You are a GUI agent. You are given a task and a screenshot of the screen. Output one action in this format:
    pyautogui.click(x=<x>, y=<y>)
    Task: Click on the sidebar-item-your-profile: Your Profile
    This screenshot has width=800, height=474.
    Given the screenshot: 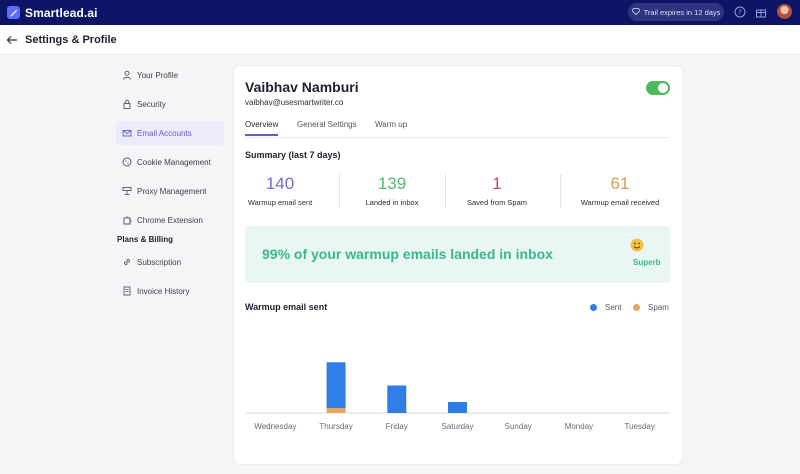 What is the action you would take?
    pyautogui.click(x=170, y=75)
    